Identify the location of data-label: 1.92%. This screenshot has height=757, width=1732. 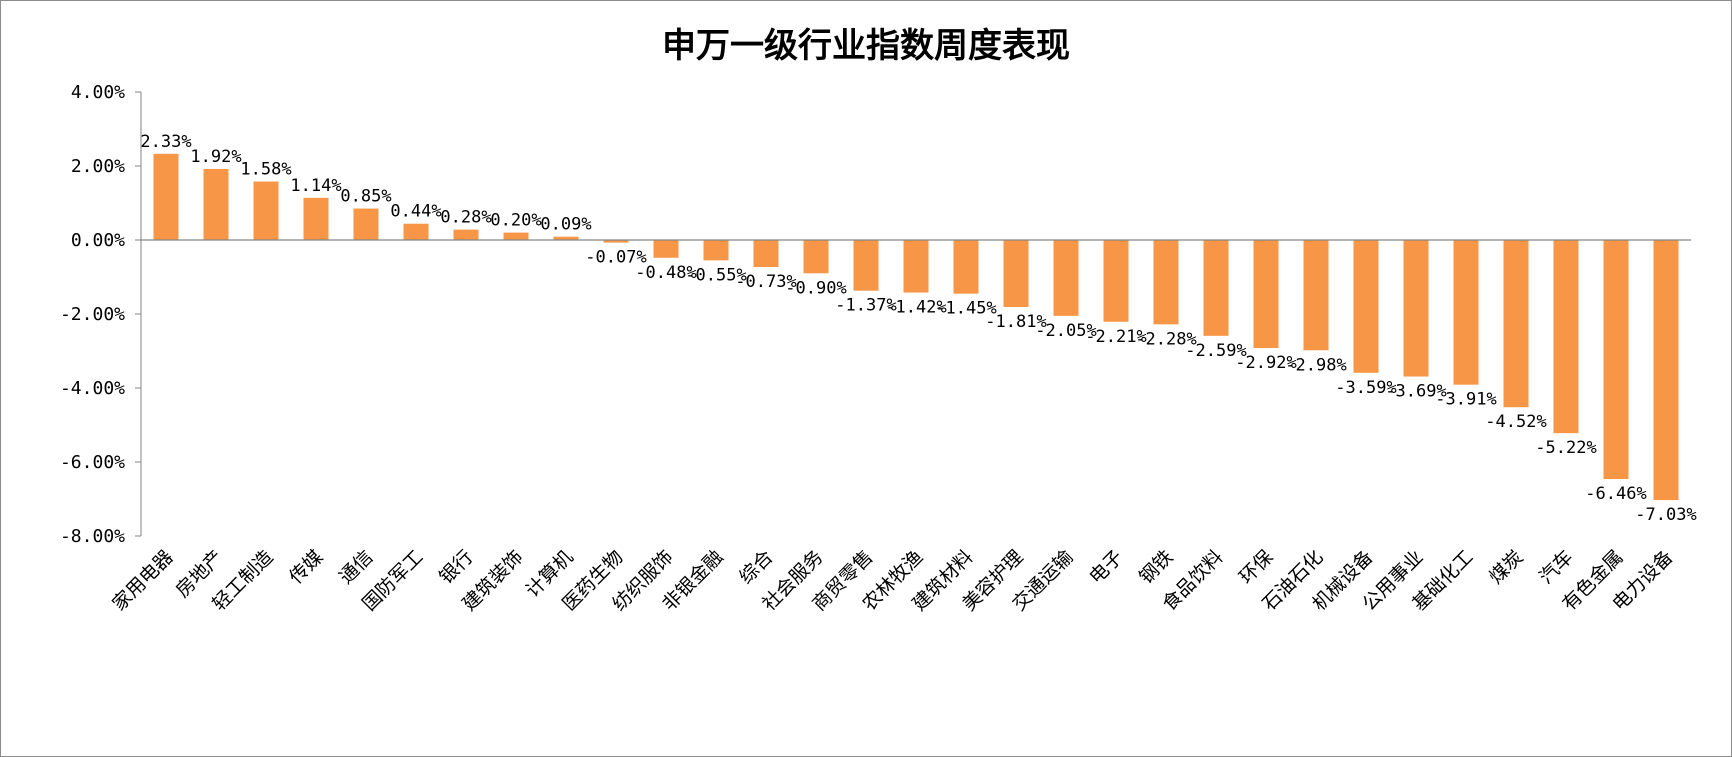
(215, 157).